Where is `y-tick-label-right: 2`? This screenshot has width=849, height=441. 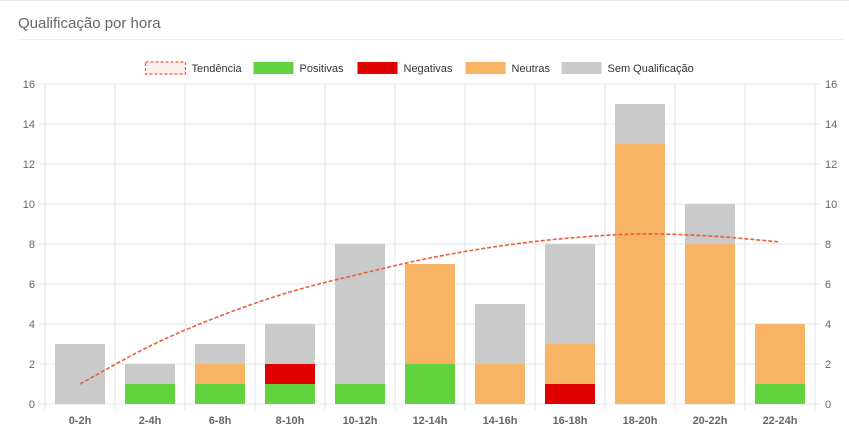 y-tick-label-right: 2 is located at coordinates (828, 365).